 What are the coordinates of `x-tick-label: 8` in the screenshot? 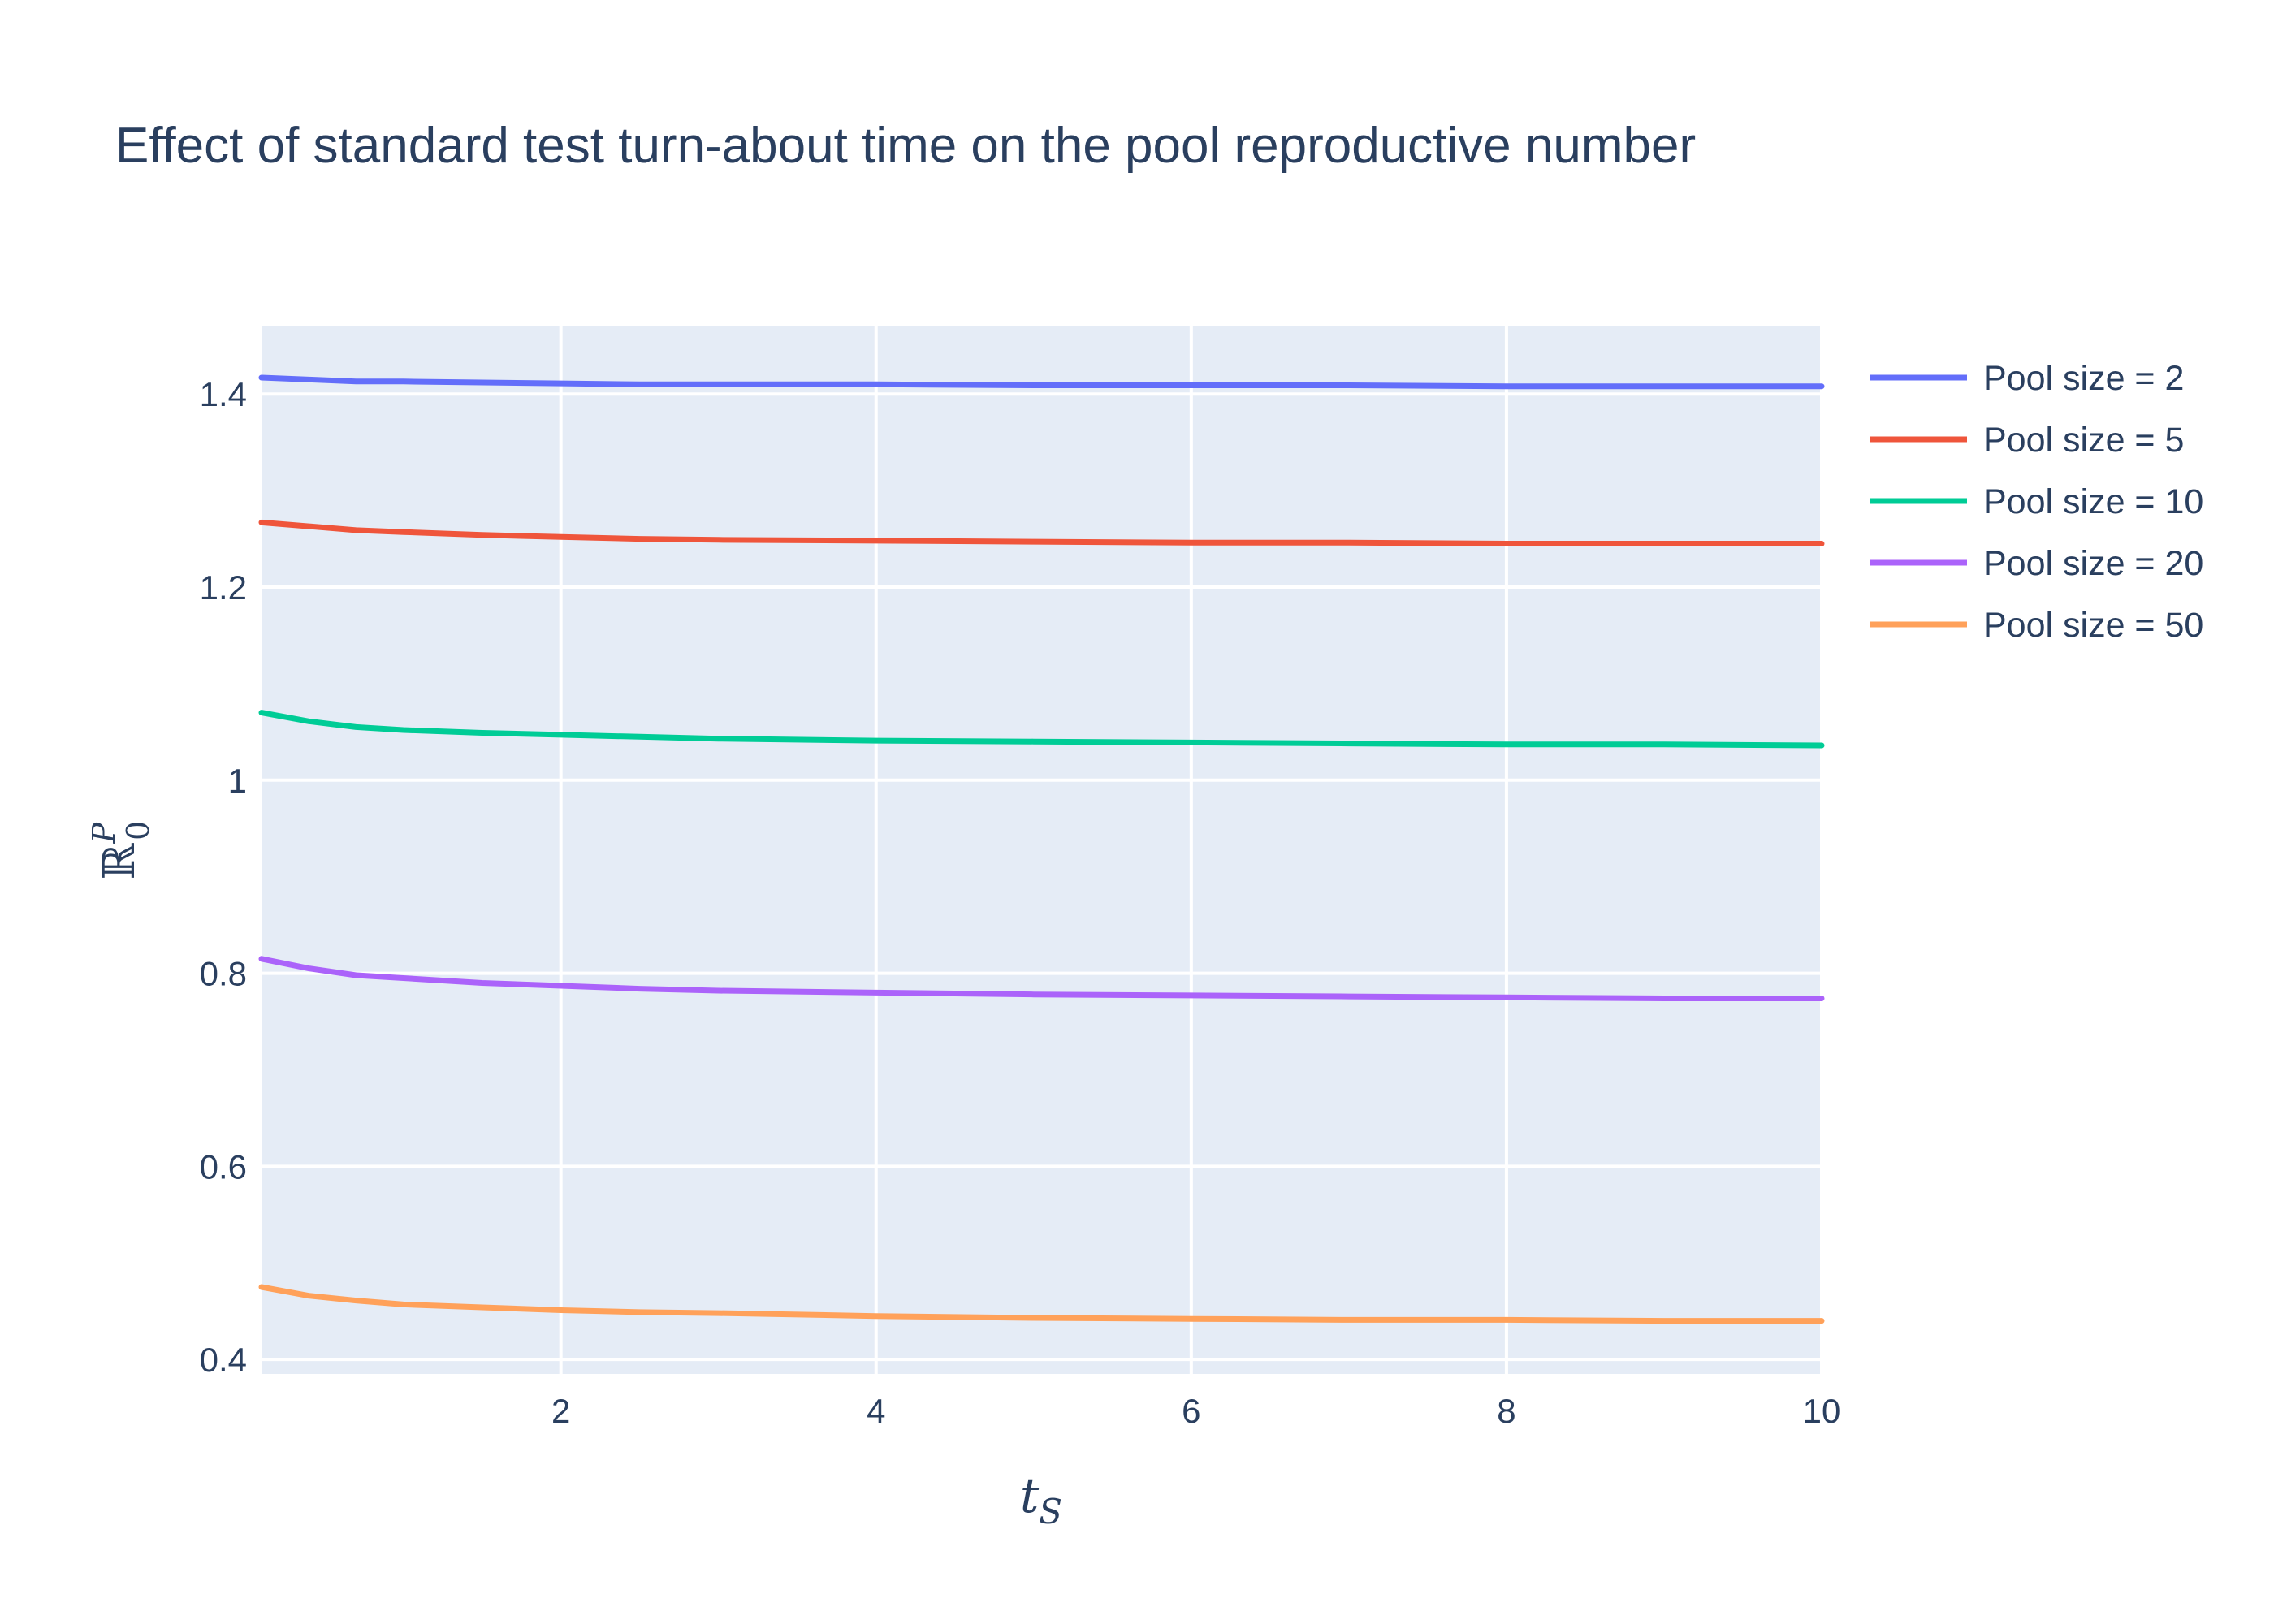 It's located at (1506, 1411).